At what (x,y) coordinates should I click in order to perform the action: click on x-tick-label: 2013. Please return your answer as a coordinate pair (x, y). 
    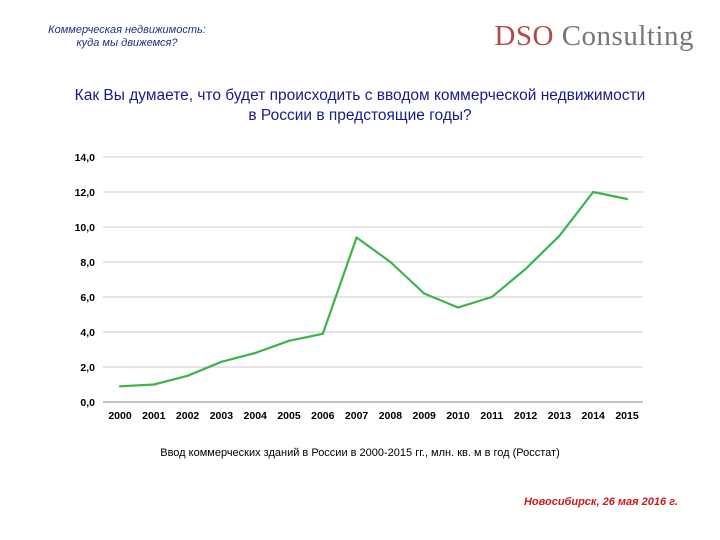
    Looking at the image, I should click on (560, 416).